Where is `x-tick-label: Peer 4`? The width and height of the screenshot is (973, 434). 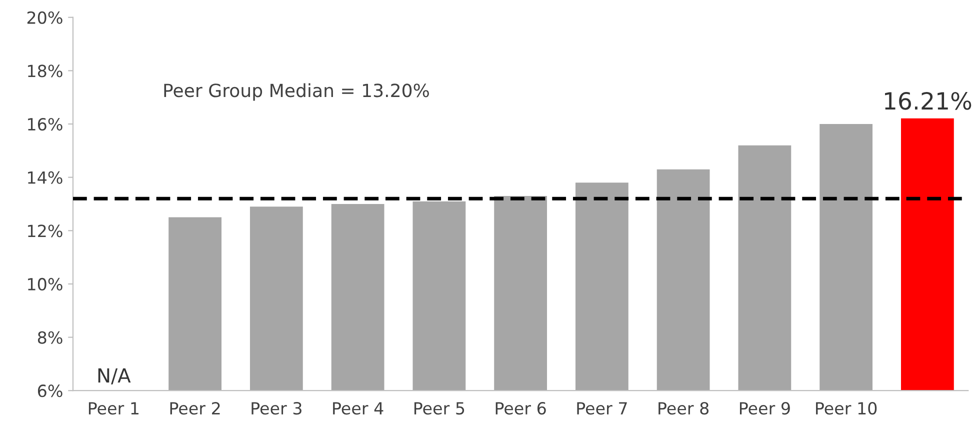 x-tick-label: Peer 4 is located at coordinates (358, 408).